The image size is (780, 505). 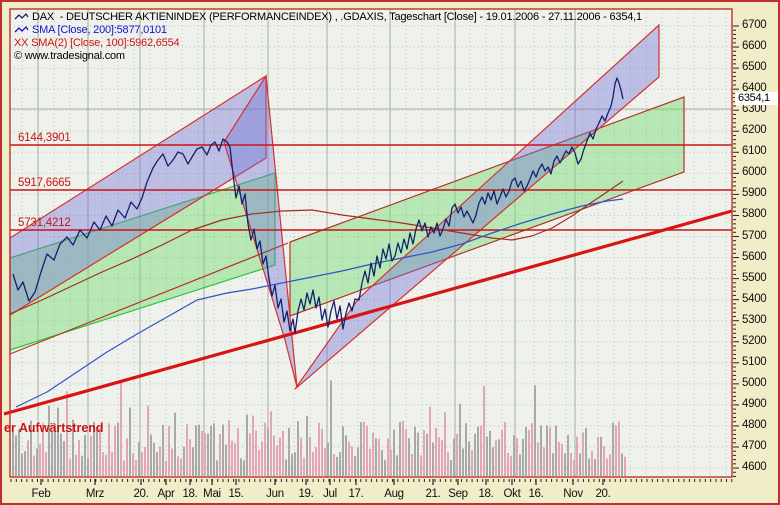 I want to click on uptrend-annotation: er Aufwärtstrend, so click(x=54, y=428).